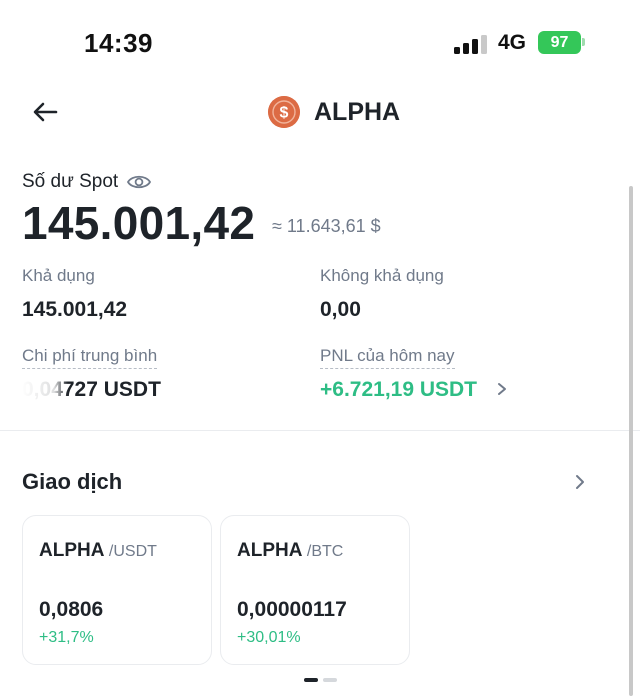  Describe the element at coordinates (559, 42) in the screenshot. I see `battery-icon: 97` at that location.